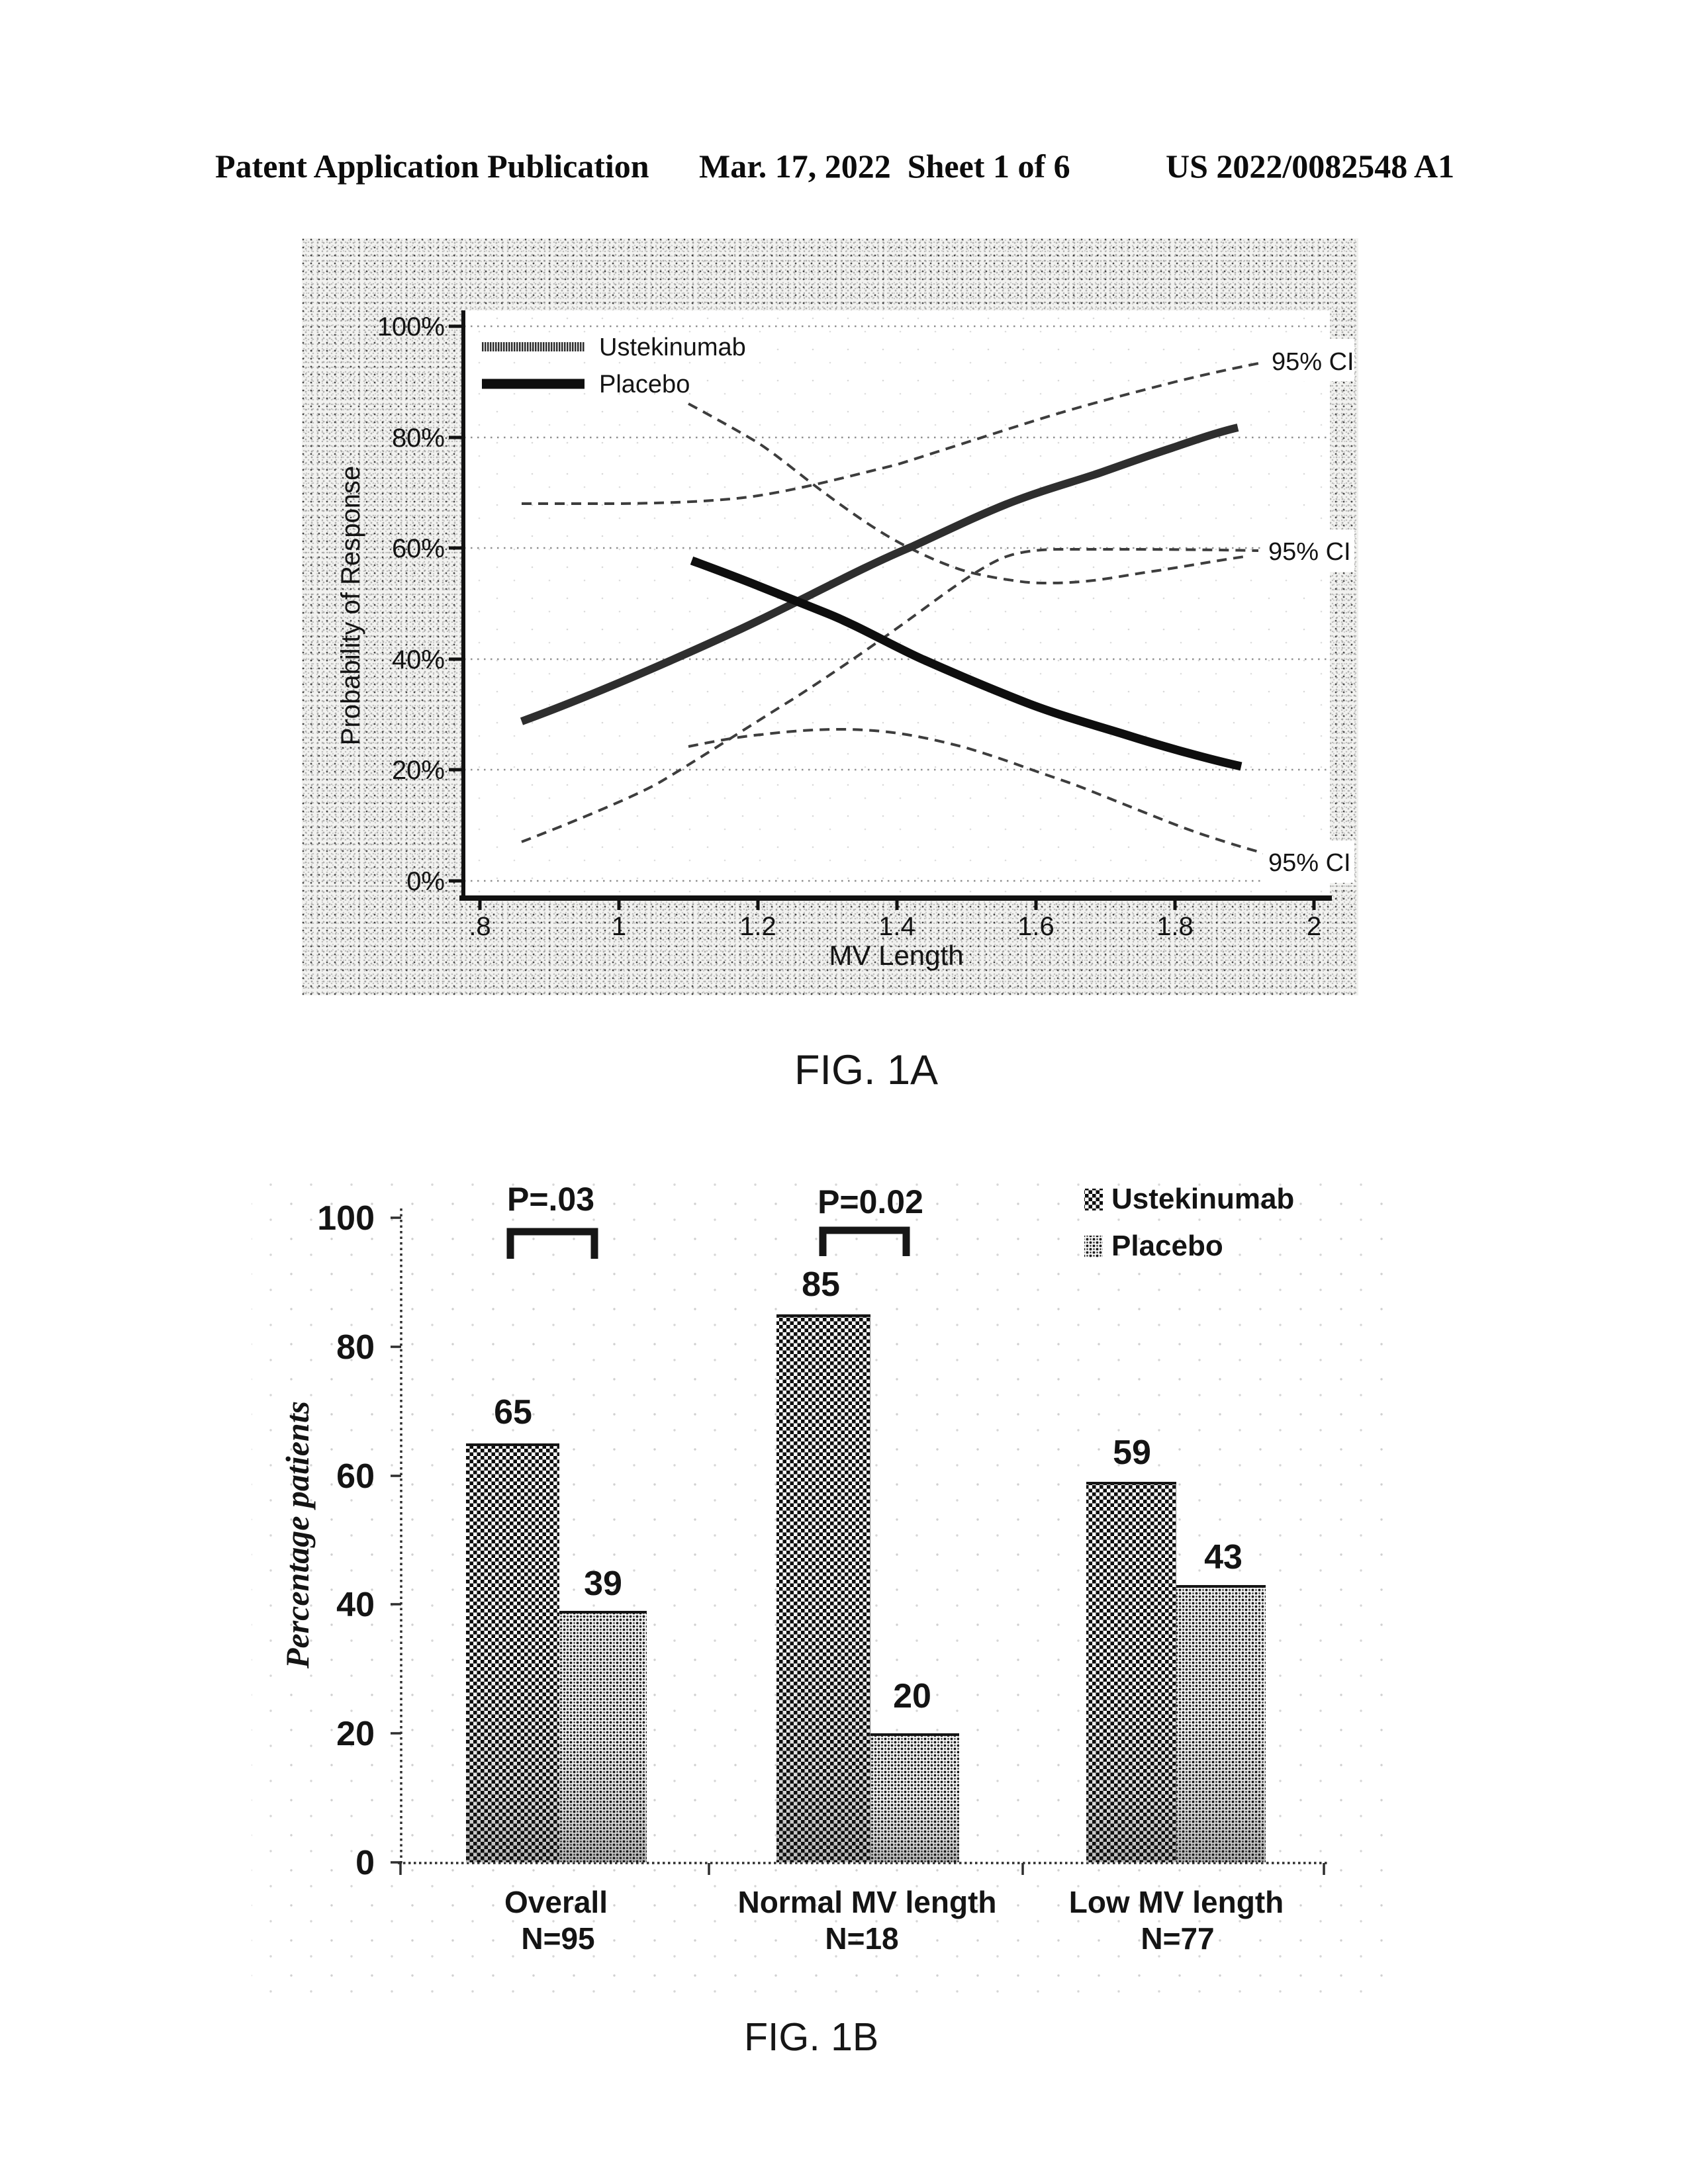 This screenshot has height=2184, width=1688. I want to click on svg-text: N=77, so click(1177, 1939).